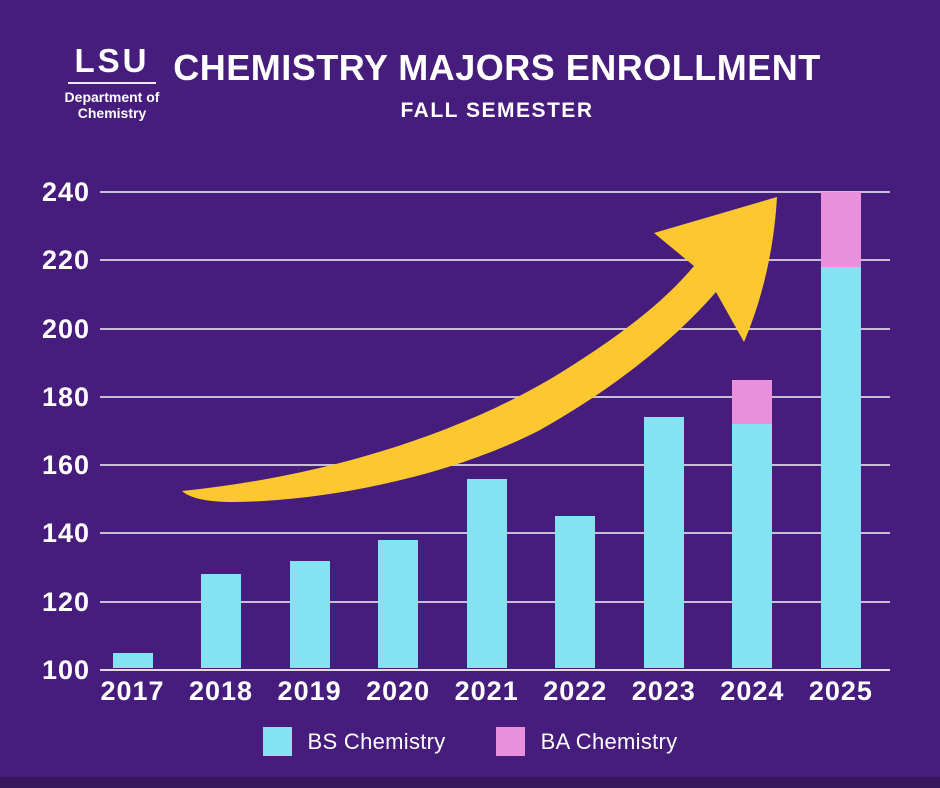 This screenshot has width=940, height=788. I want to click on lsu-logo: LSU Department of Chemistry, so click(112, 82).